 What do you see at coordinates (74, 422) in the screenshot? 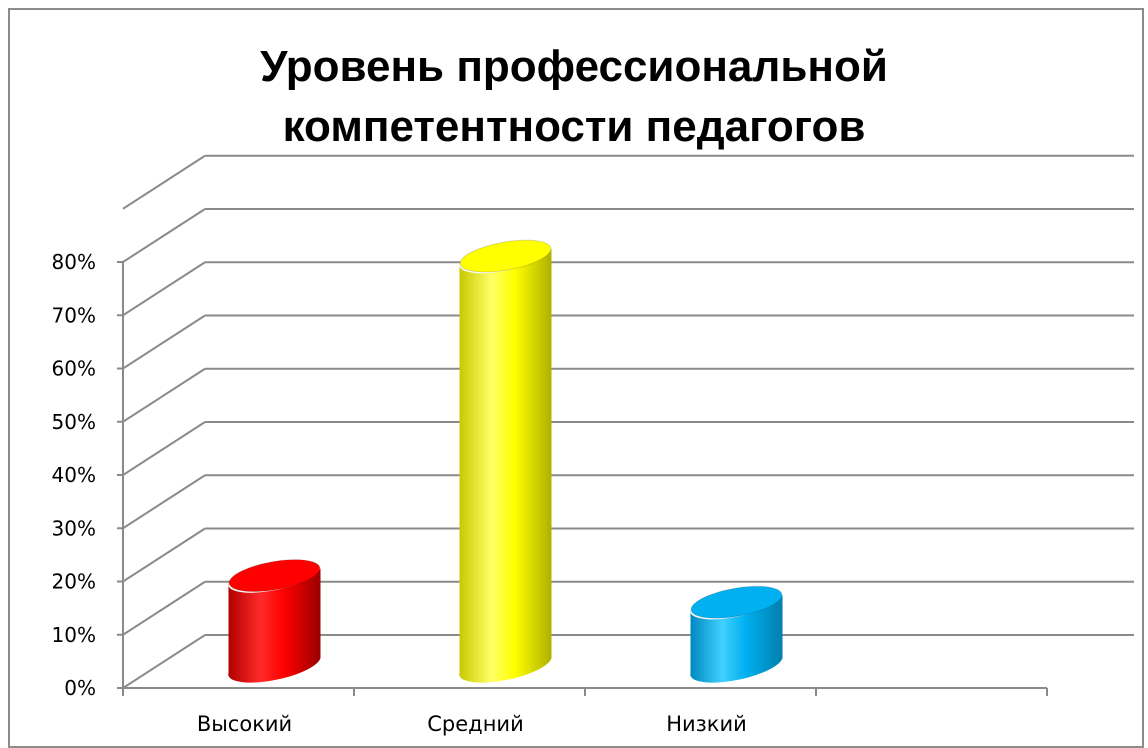
I see `y-tick-label: 50%` at bounding box center [74, 422].